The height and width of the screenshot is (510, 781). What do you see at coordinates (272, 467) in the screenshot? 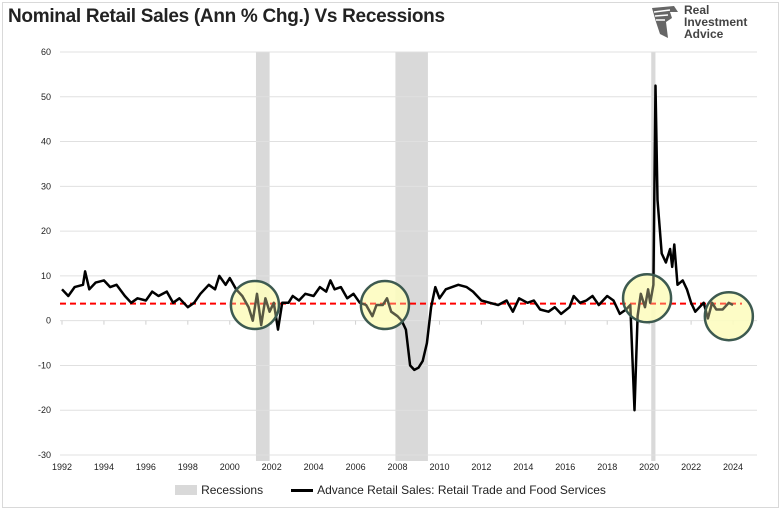
I see `x-tick-label: 2002` at bounding box center [272, 467].